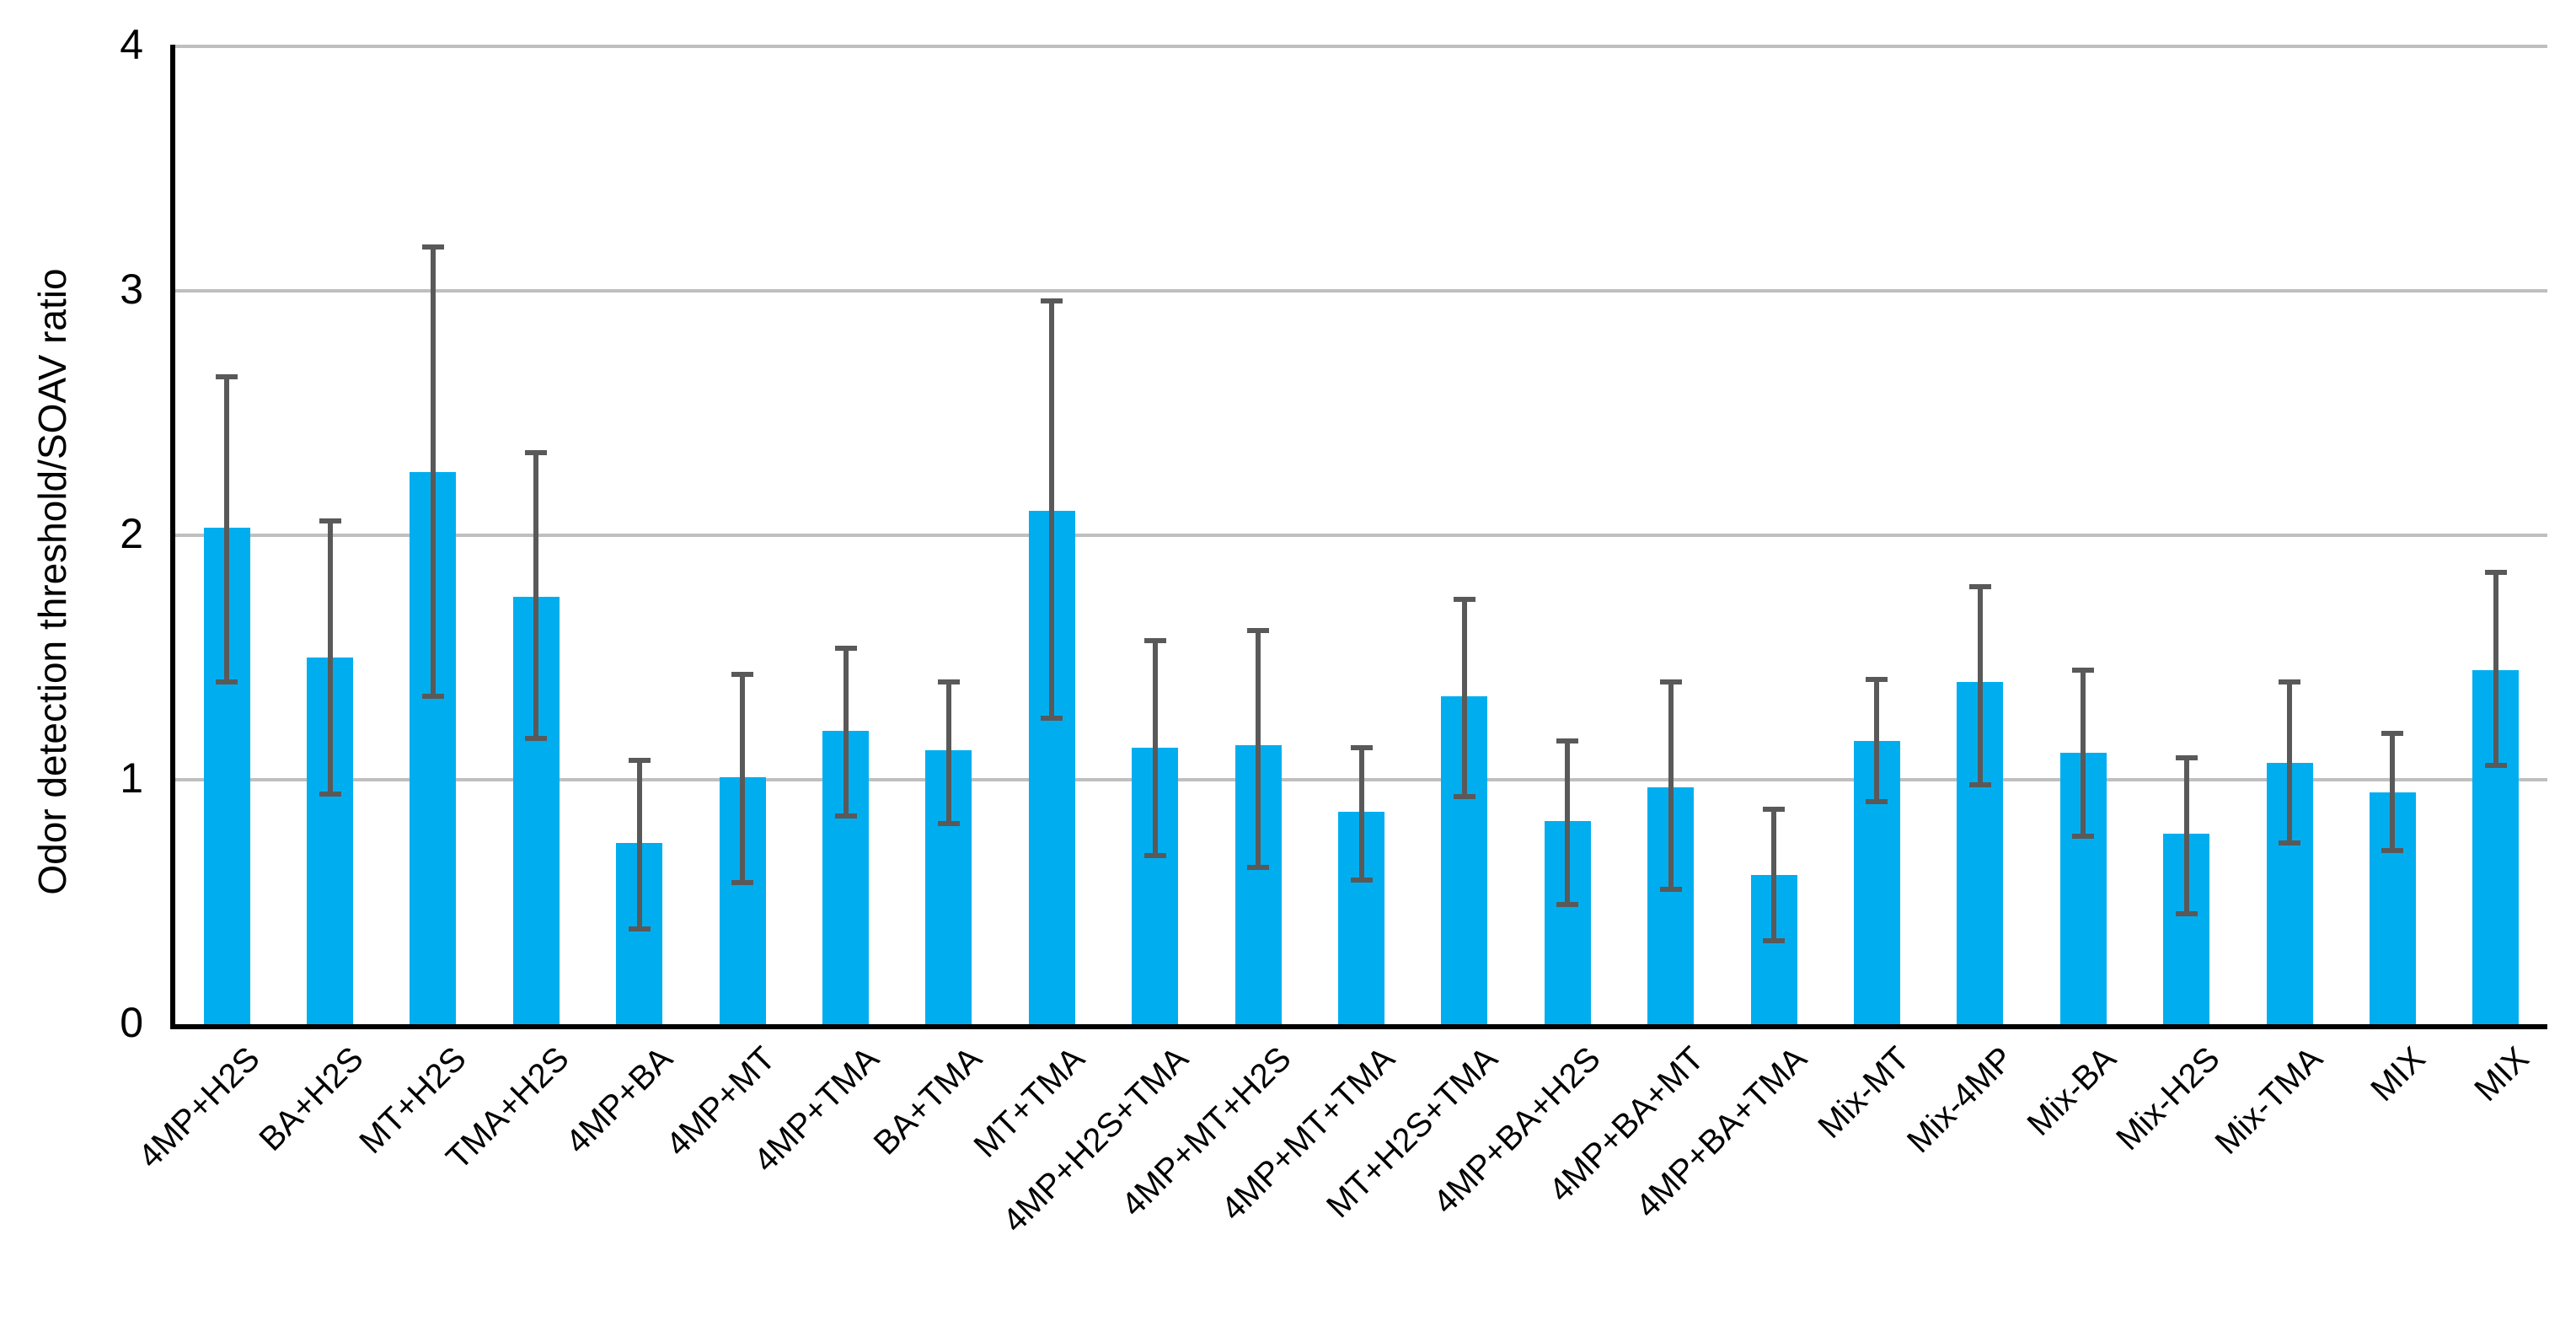  What do you see at coordinates (131, 1023) in the screenshot?
I see `y-tick-label: 0` at bounding box center [131, 1023].